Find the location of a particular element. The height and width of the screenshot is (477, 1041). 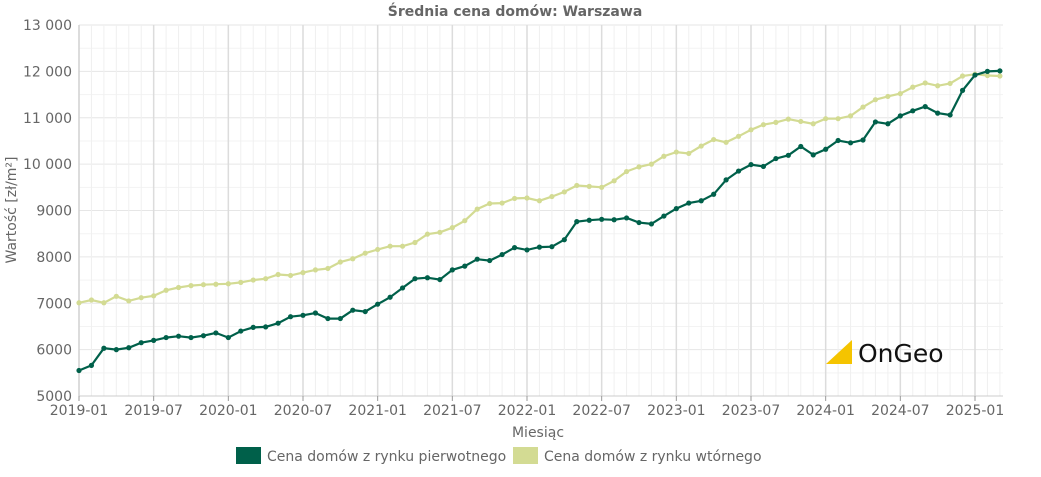

x-tick-label: 2019-07 is located at coordinates (153, 411).